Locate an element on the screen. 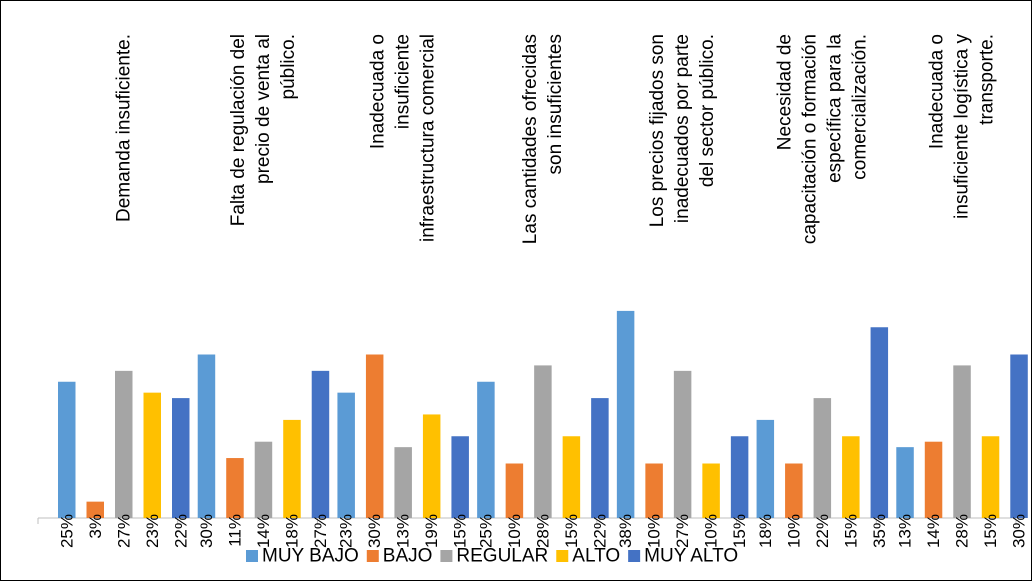  data-label: 38% is located at coordinates (625, 531).